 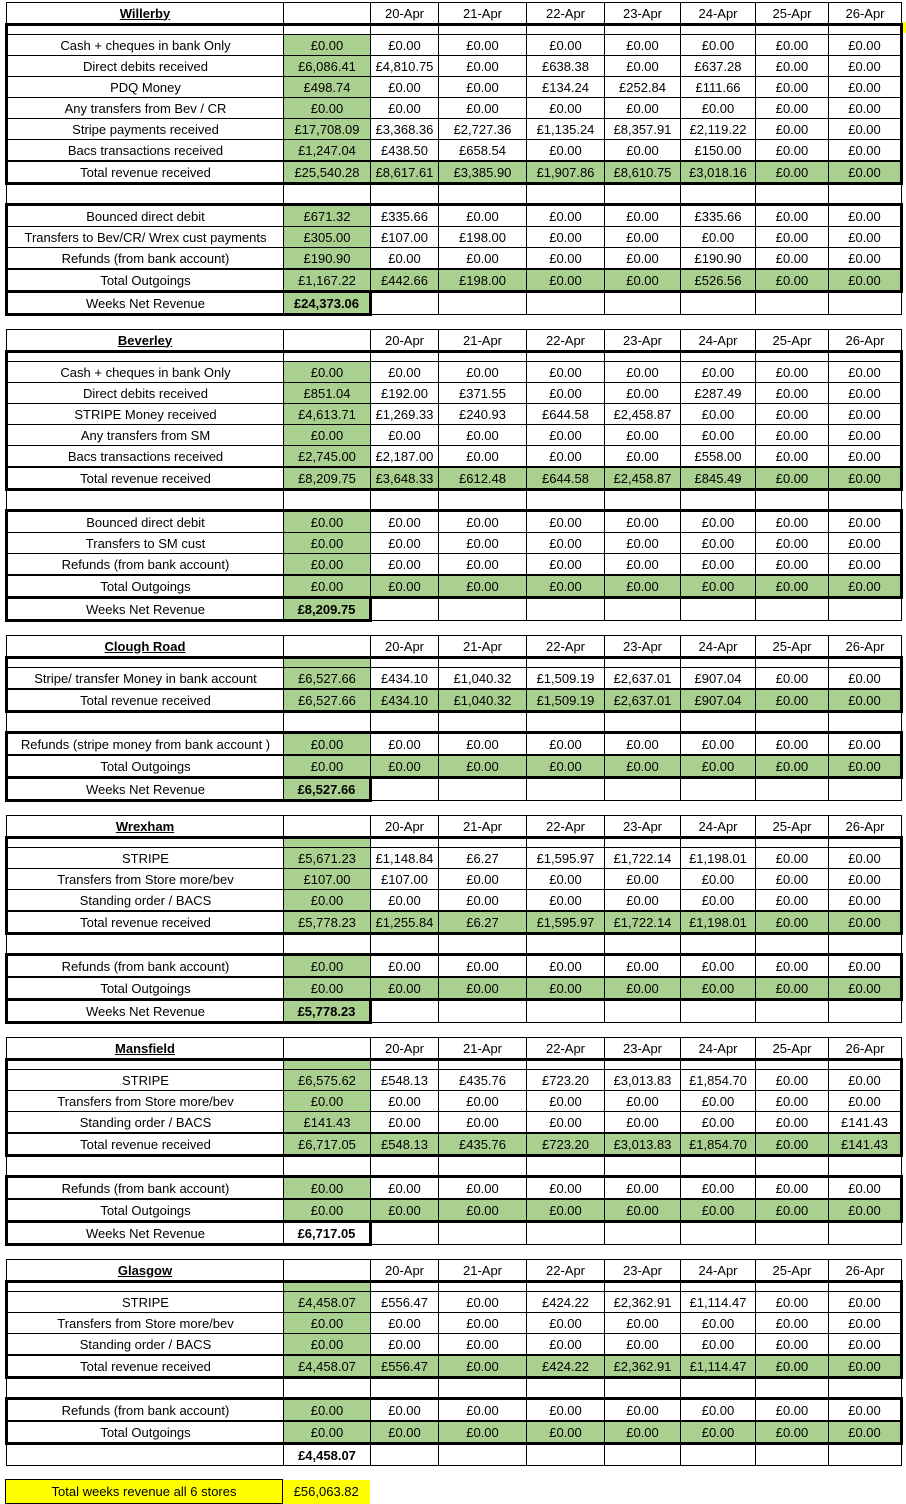 What do you see at coordinates (404, 340) in the screenshot?
I see `date-header-cell: 20-Apr` at bounding box center [404, 340].